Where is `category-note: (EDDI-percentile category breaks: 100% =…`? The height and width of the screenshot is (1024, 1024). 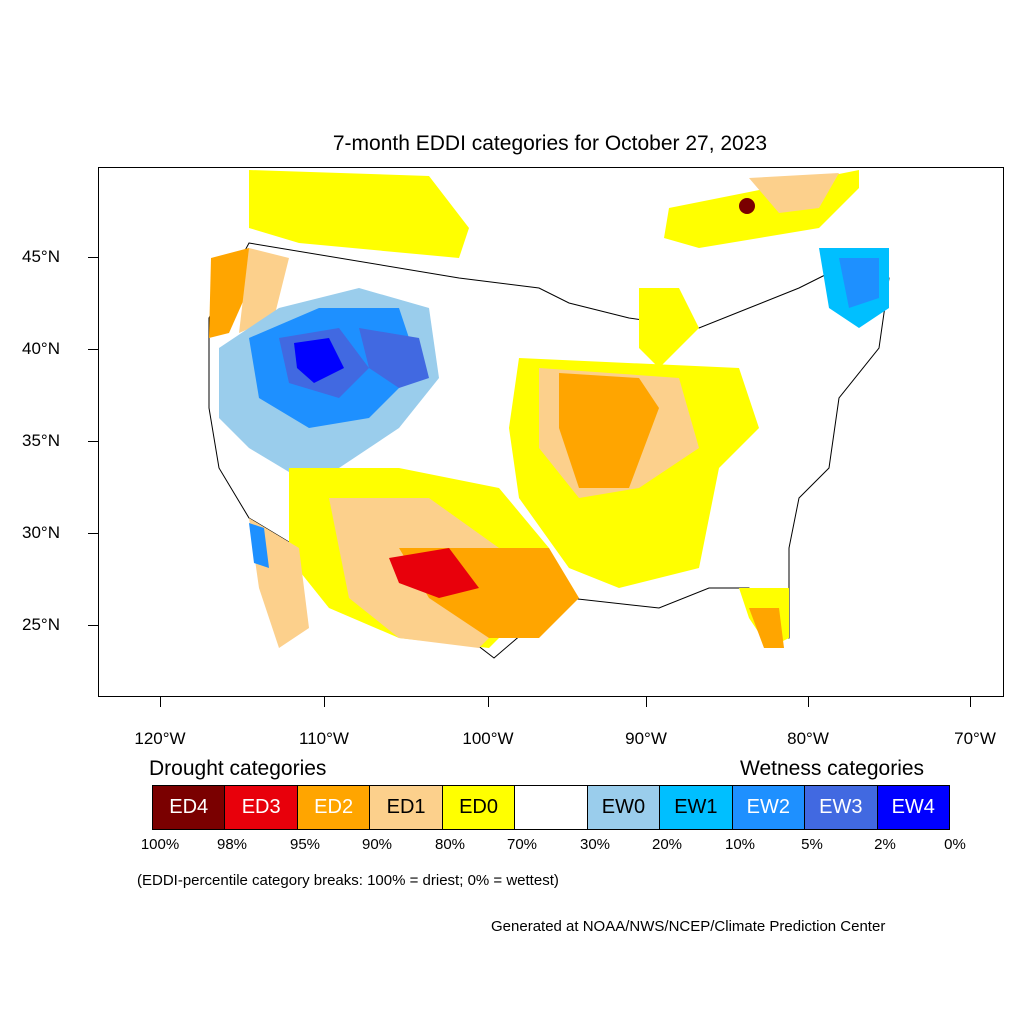 category-note: (EDDI-percentile category breaks: 100% =… is located at coordinates (348, 880).